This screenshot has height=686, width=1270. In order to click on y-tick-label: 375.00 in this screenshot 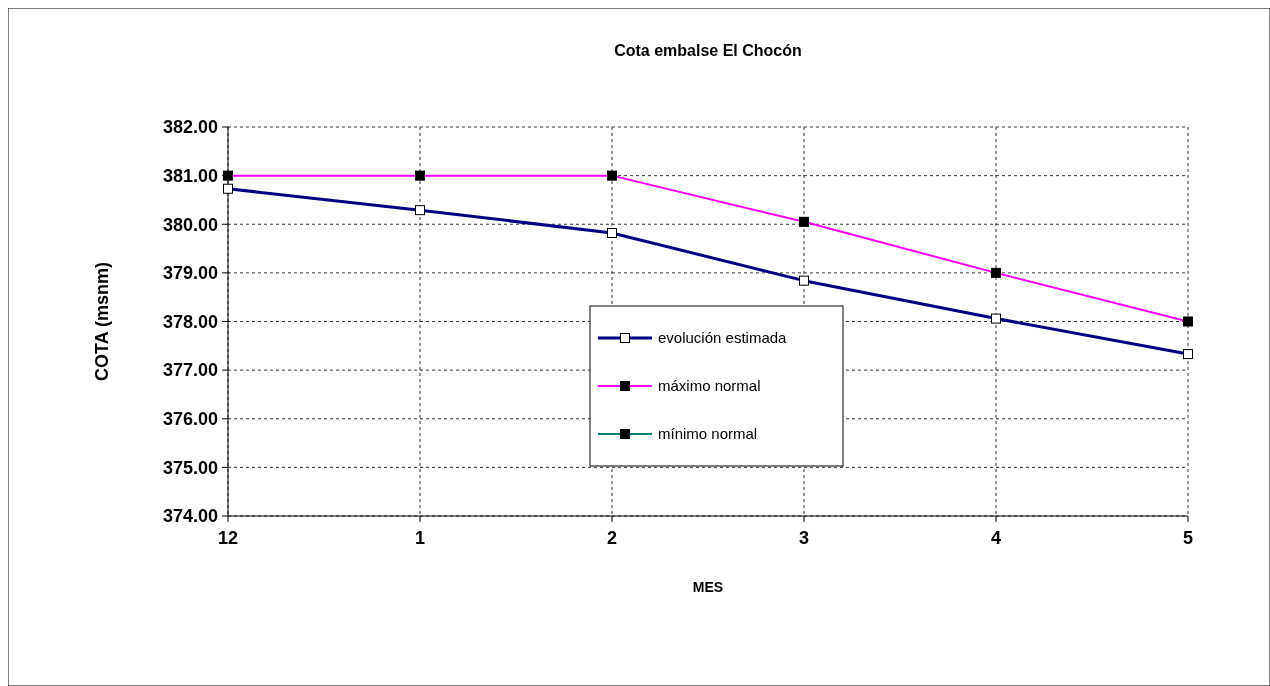, I will do `click(190, 467)`.